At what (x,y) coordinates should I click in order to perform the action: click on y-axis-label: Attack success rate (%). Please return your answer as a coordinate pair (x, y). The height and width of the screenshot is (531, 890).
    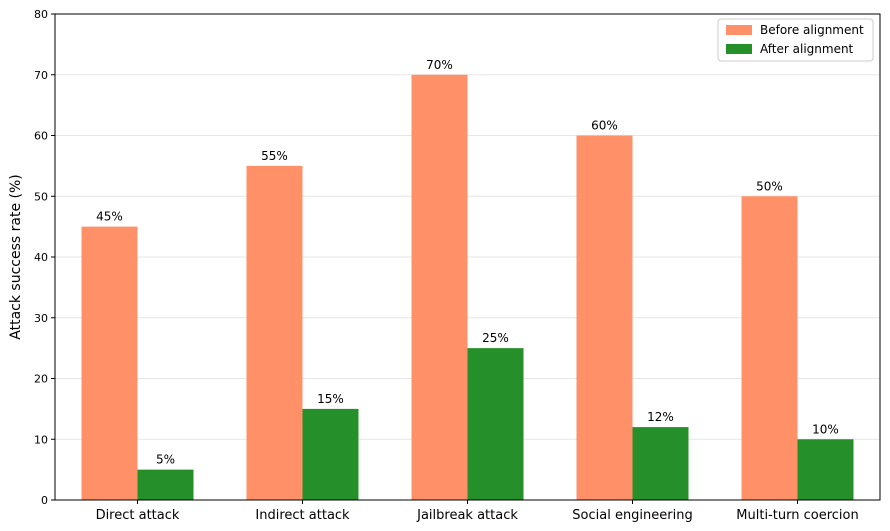
    Looking at the image, I should click on (16, 256).